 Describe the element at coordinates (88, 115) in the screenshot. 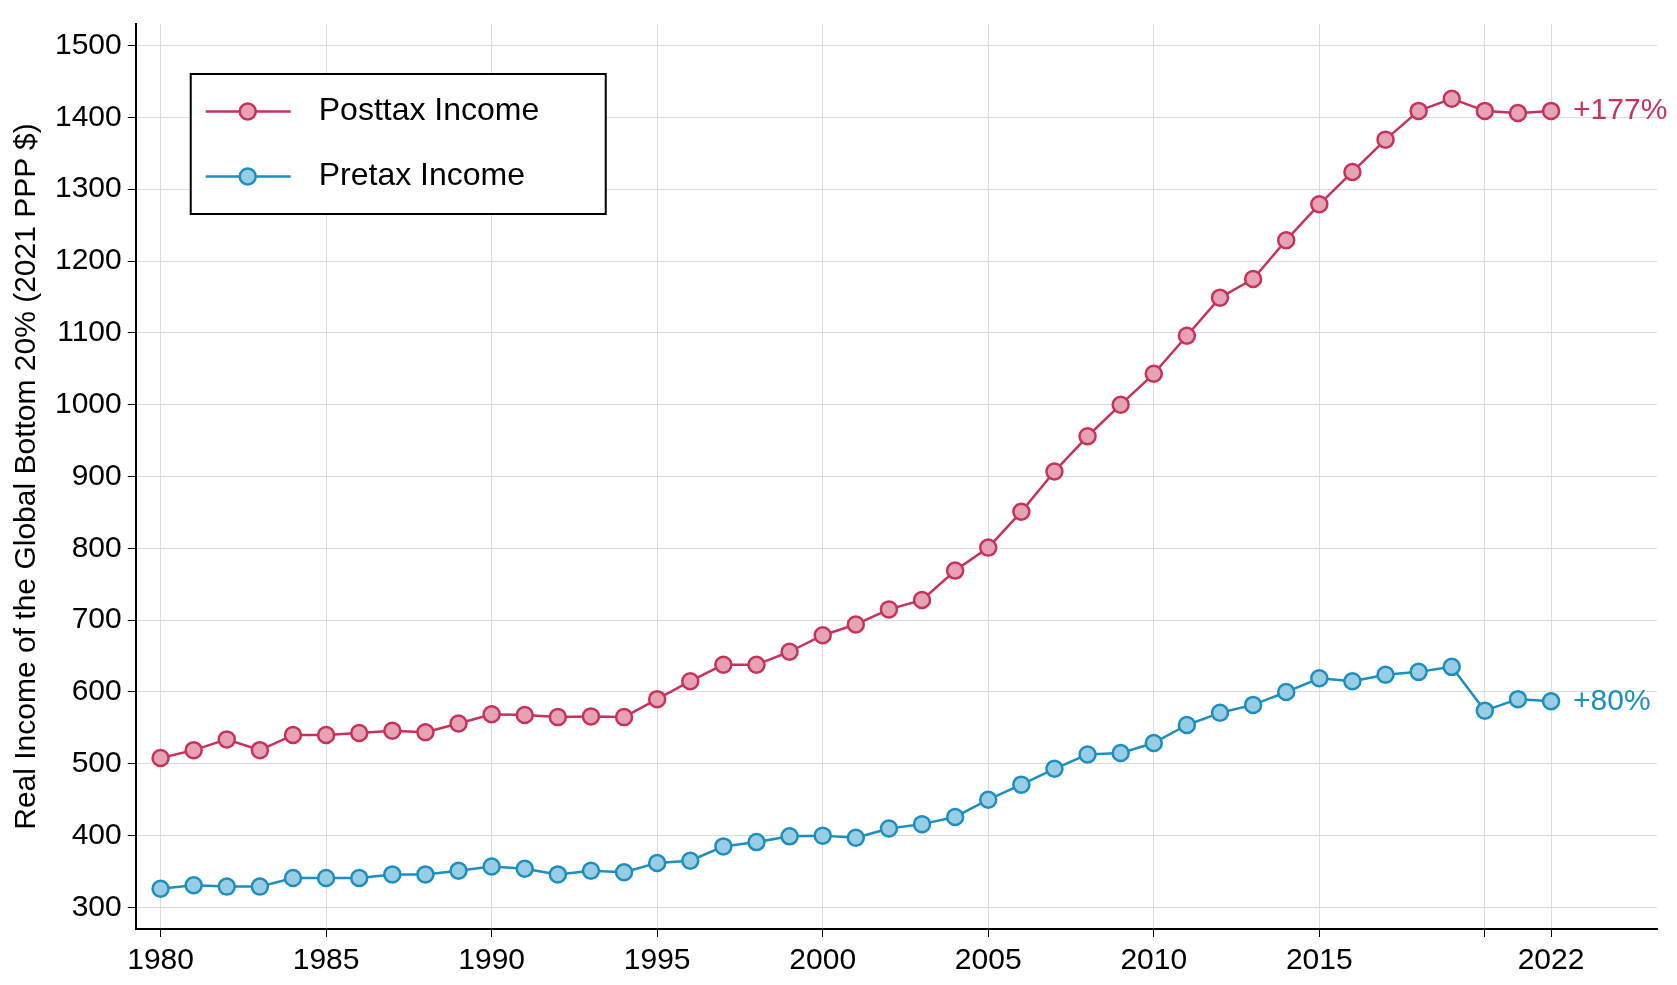

I see `y-tick-label: 1400` at that location.